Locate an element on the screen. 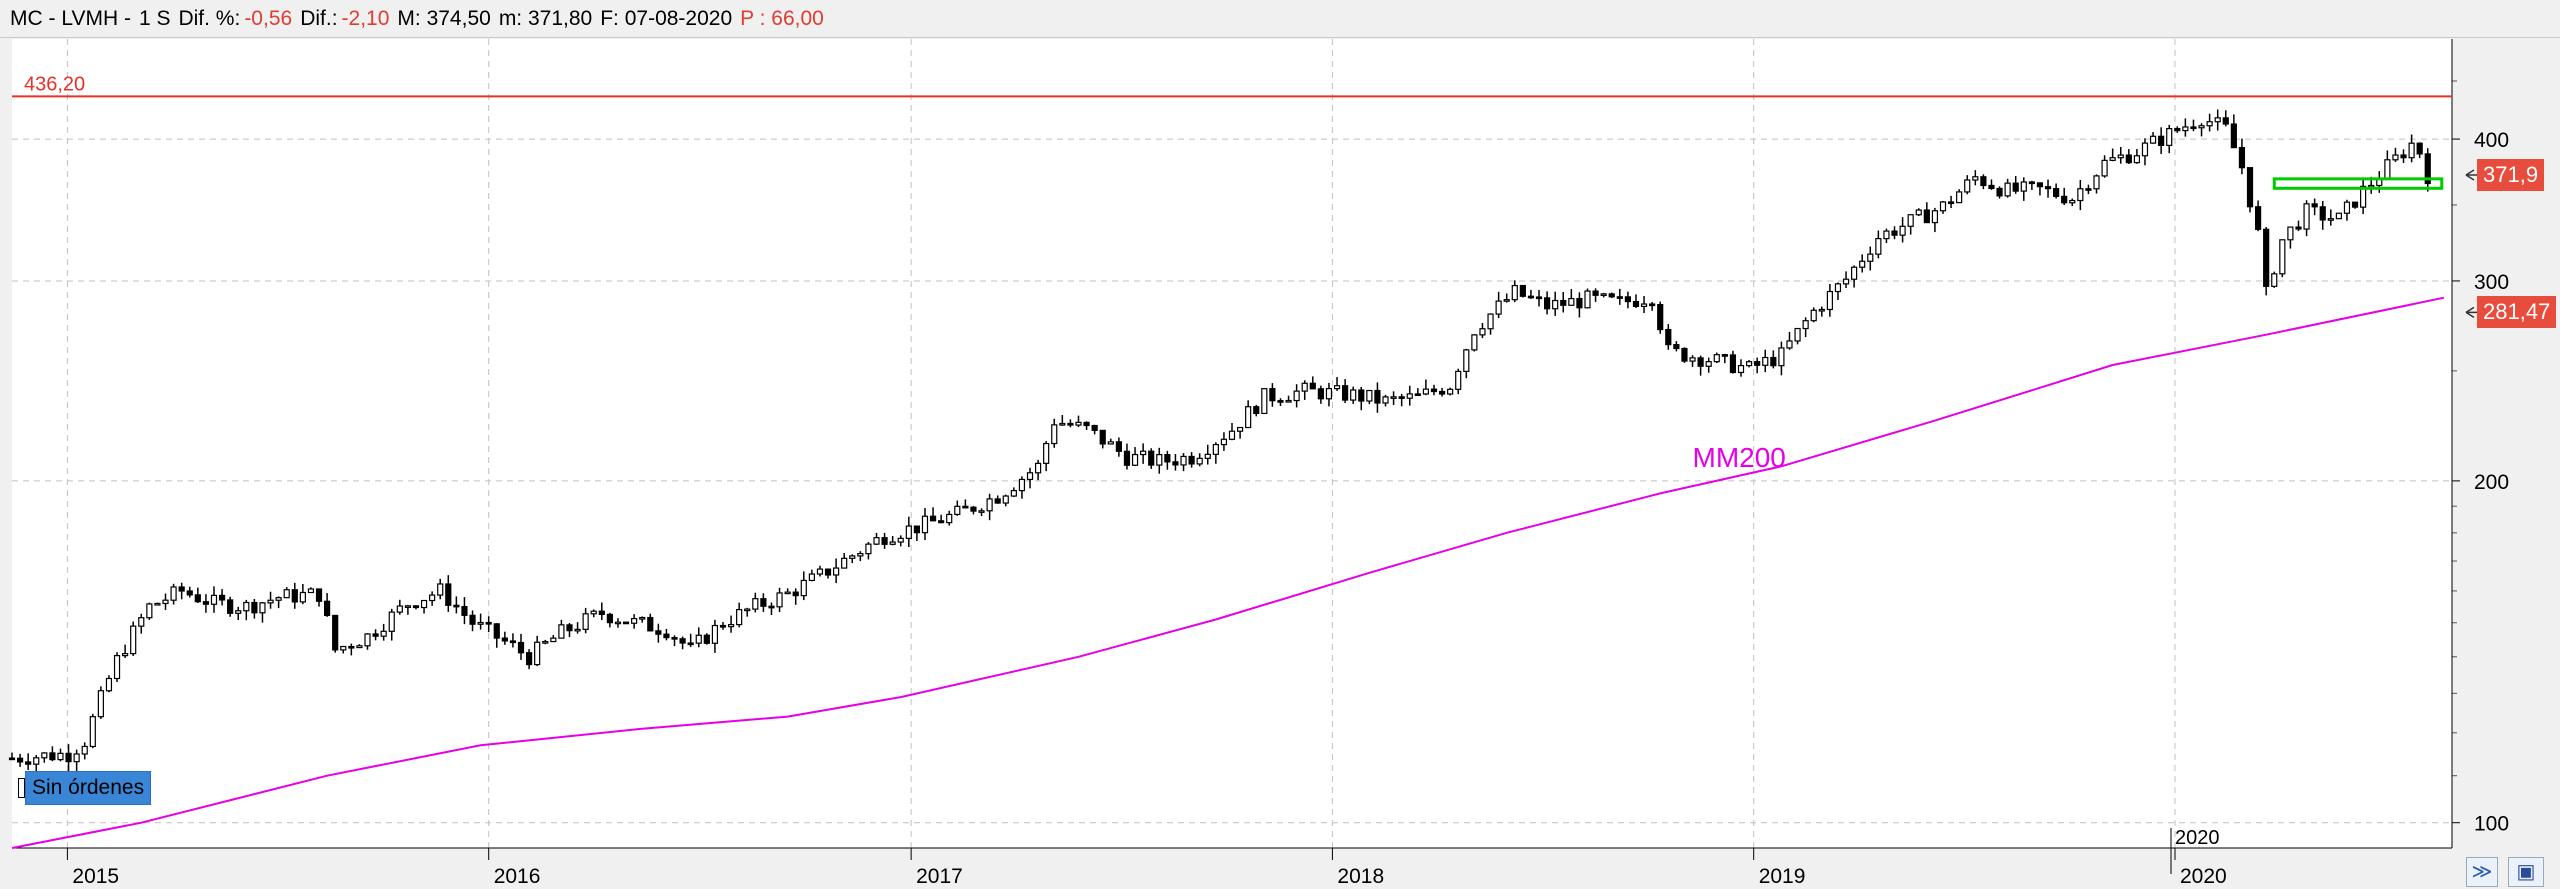  floppy-disk-icon: ▣ is located at coordinates (2526, 872).